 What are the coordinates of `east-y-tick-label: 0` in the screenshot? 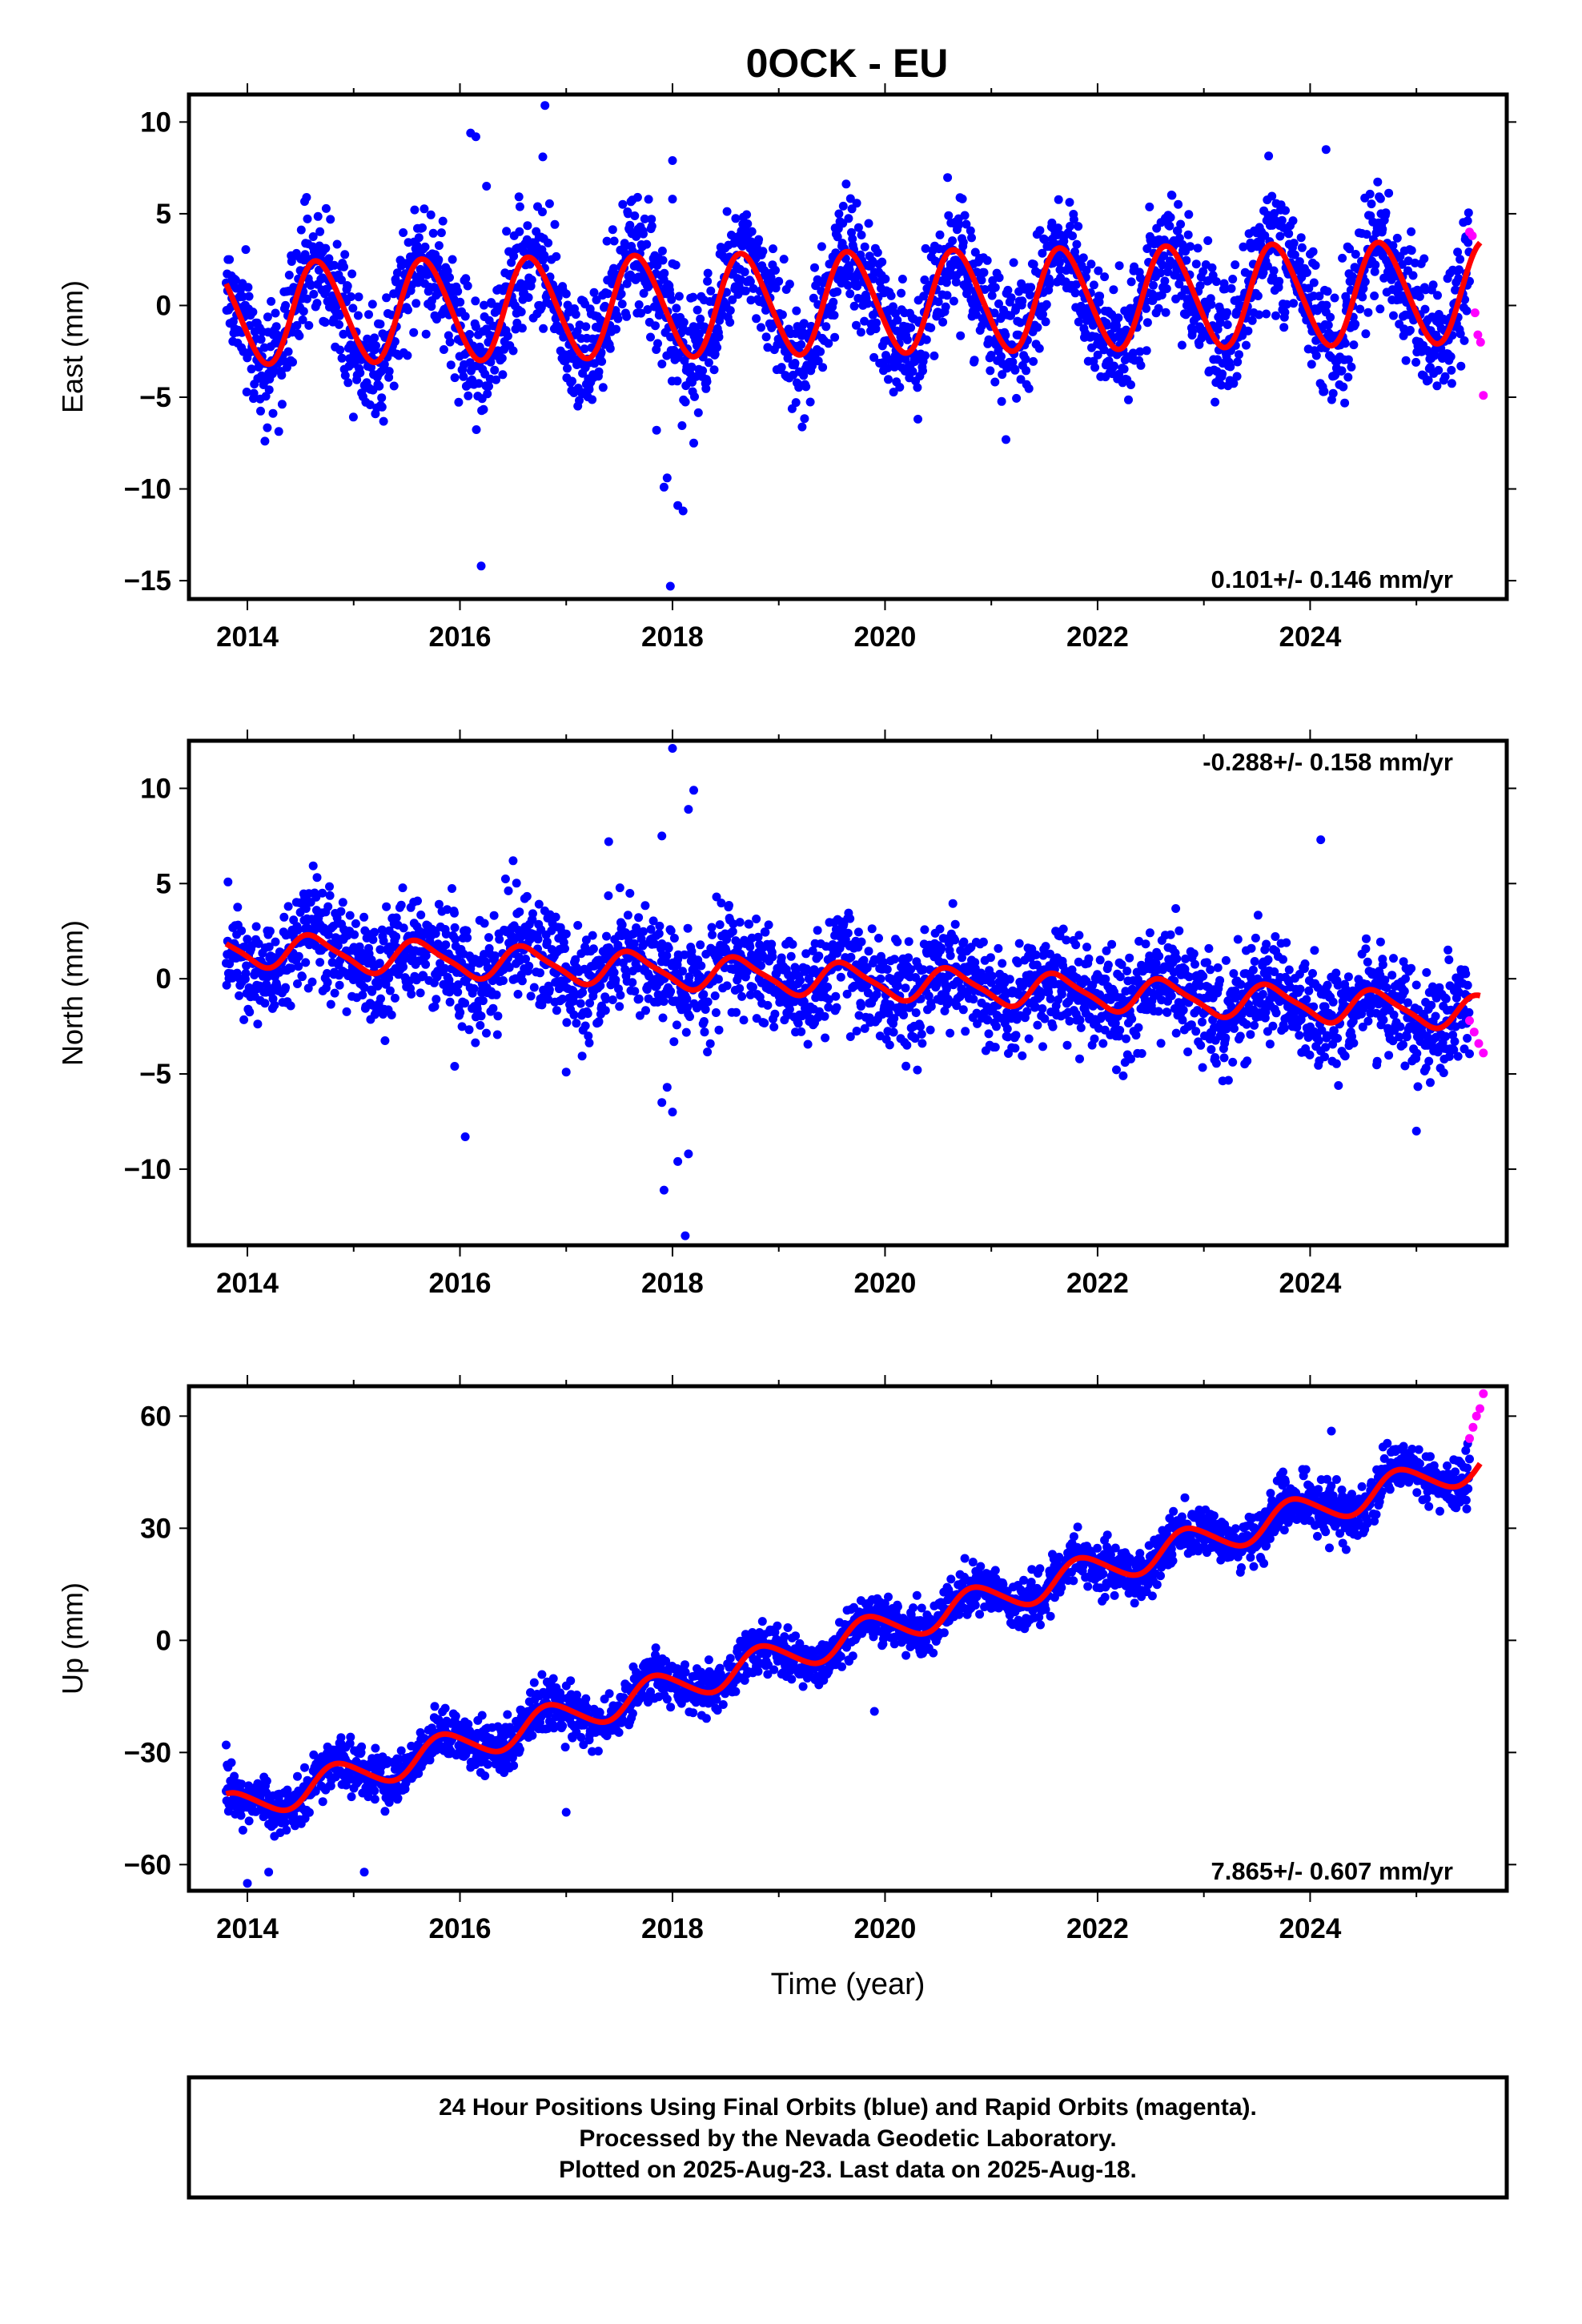 It's located at (164, 305).